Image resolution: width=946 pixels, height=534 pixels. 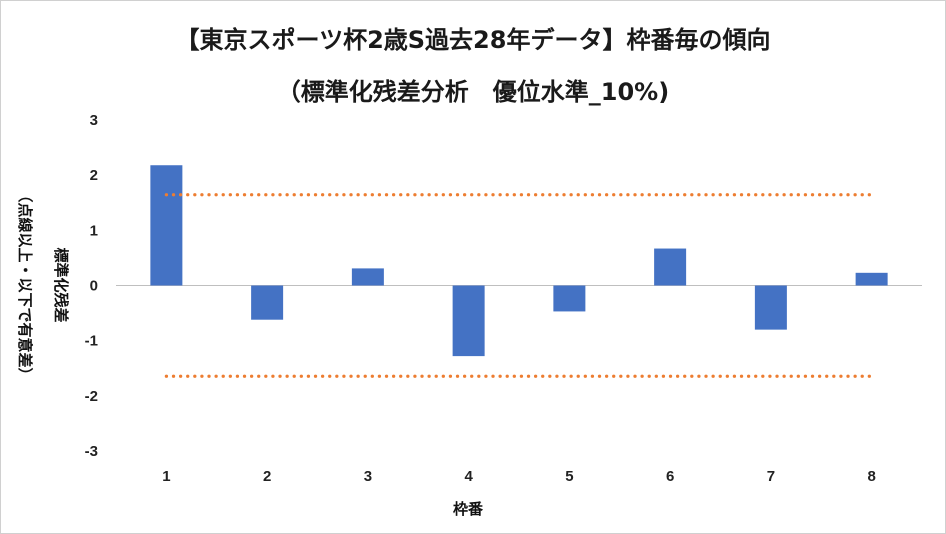 I want to click on y-axis-title: 標準化残差, so click(x=61, y=284).